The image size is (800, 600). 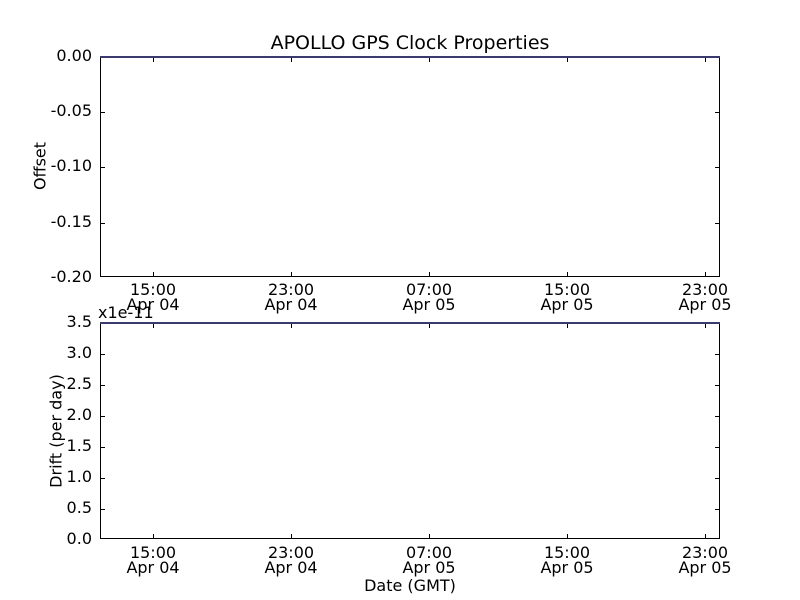 I want to click on y-axis-label-drift: Drift (per day), so click(x=56, y=431).